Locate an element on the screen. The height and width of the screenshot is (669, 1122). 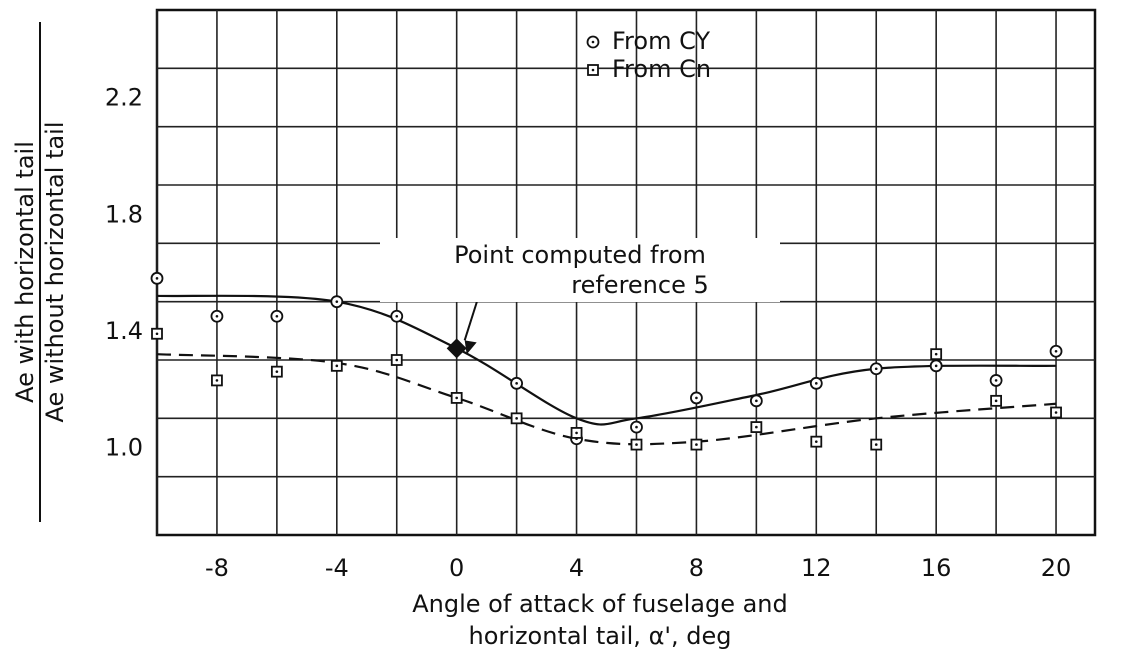
computed-point is located at coordinates (456, 348).